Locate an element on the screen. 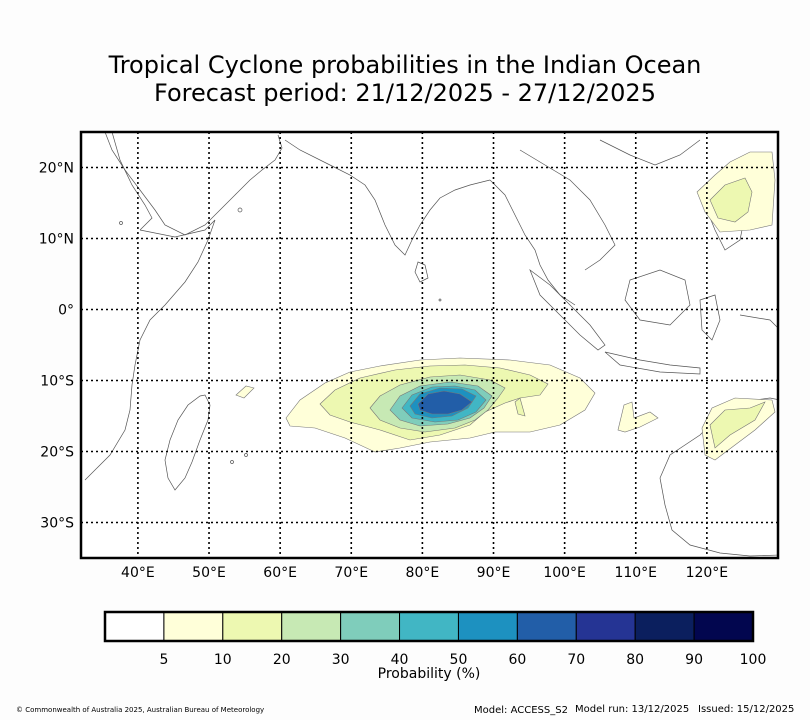  colorbar-tick-label: 5 is located at coordinates (163, 660).